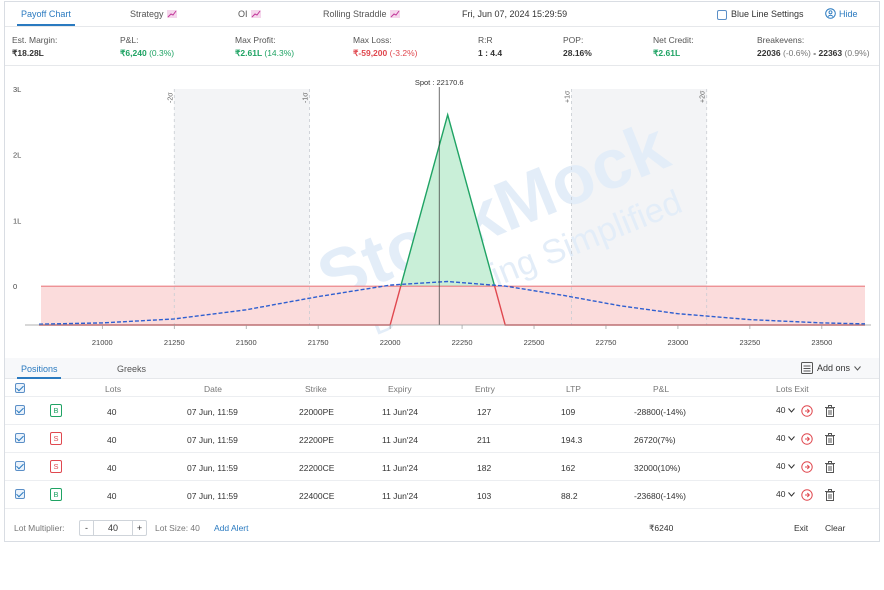 The image size is (884, 590). I want to click on header-date: Date, so click(213, 389).